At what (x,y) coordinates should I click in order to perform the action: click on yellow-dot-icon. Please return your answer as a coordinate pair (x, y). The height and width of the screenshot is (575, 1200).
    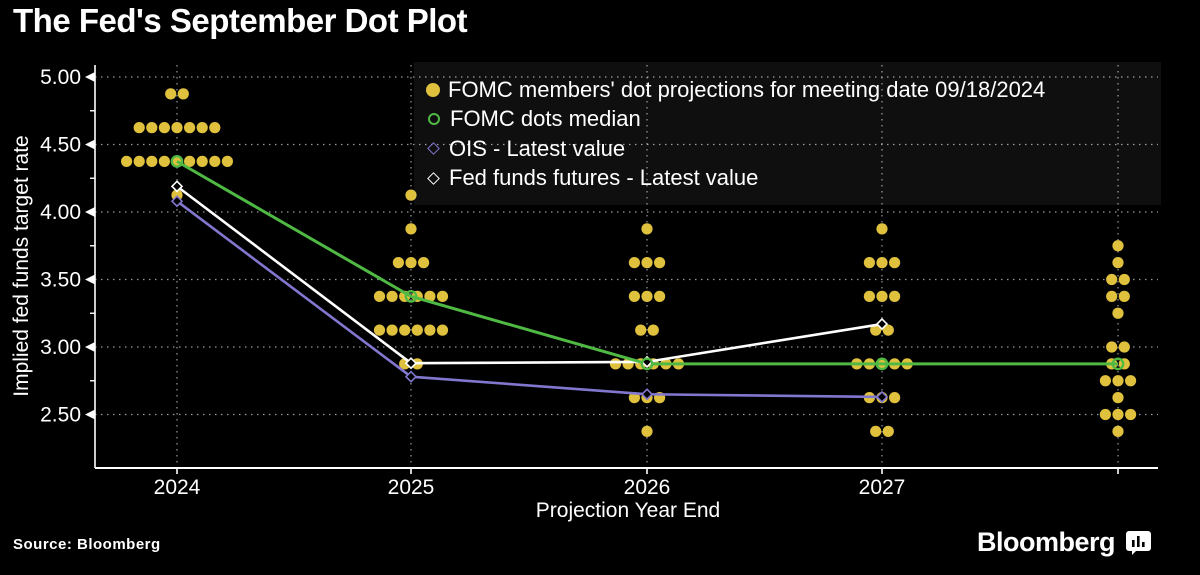
    Looking at the image, I should click on (433, 89).